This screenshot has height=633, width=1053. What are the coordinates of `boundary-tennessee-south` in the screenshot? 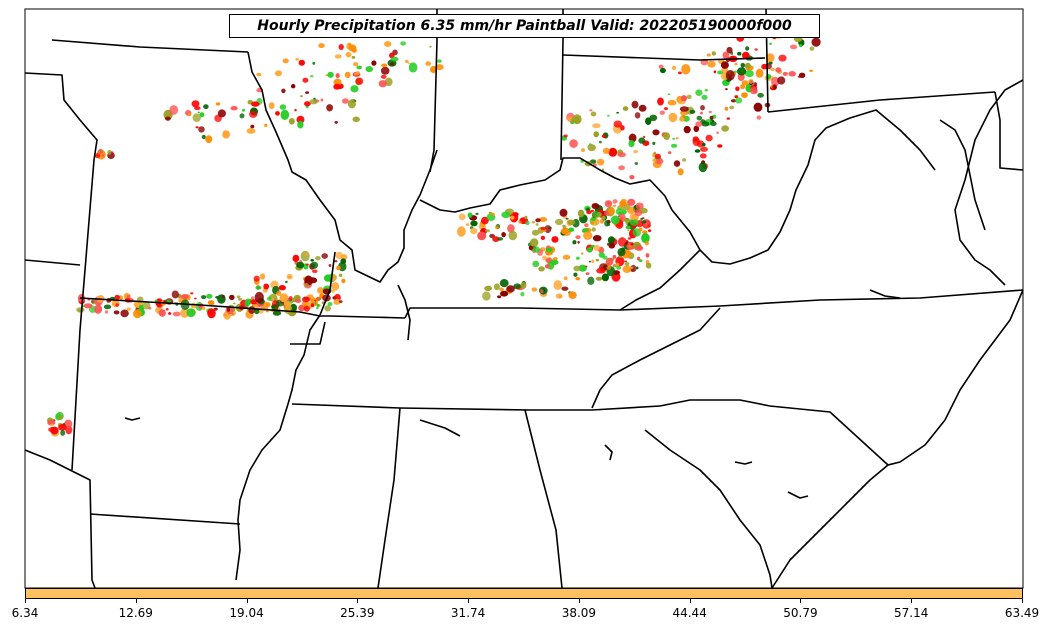 It's located at (476, 407).